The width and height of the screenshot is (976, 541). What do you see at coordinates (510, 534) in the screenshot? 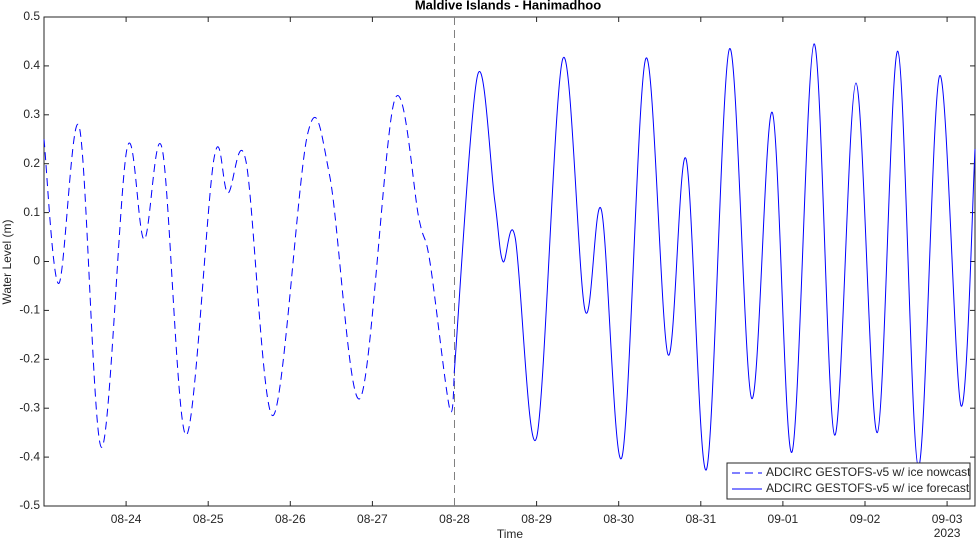
I see `x-axis-label: Time` at bounding box center [510, 534].